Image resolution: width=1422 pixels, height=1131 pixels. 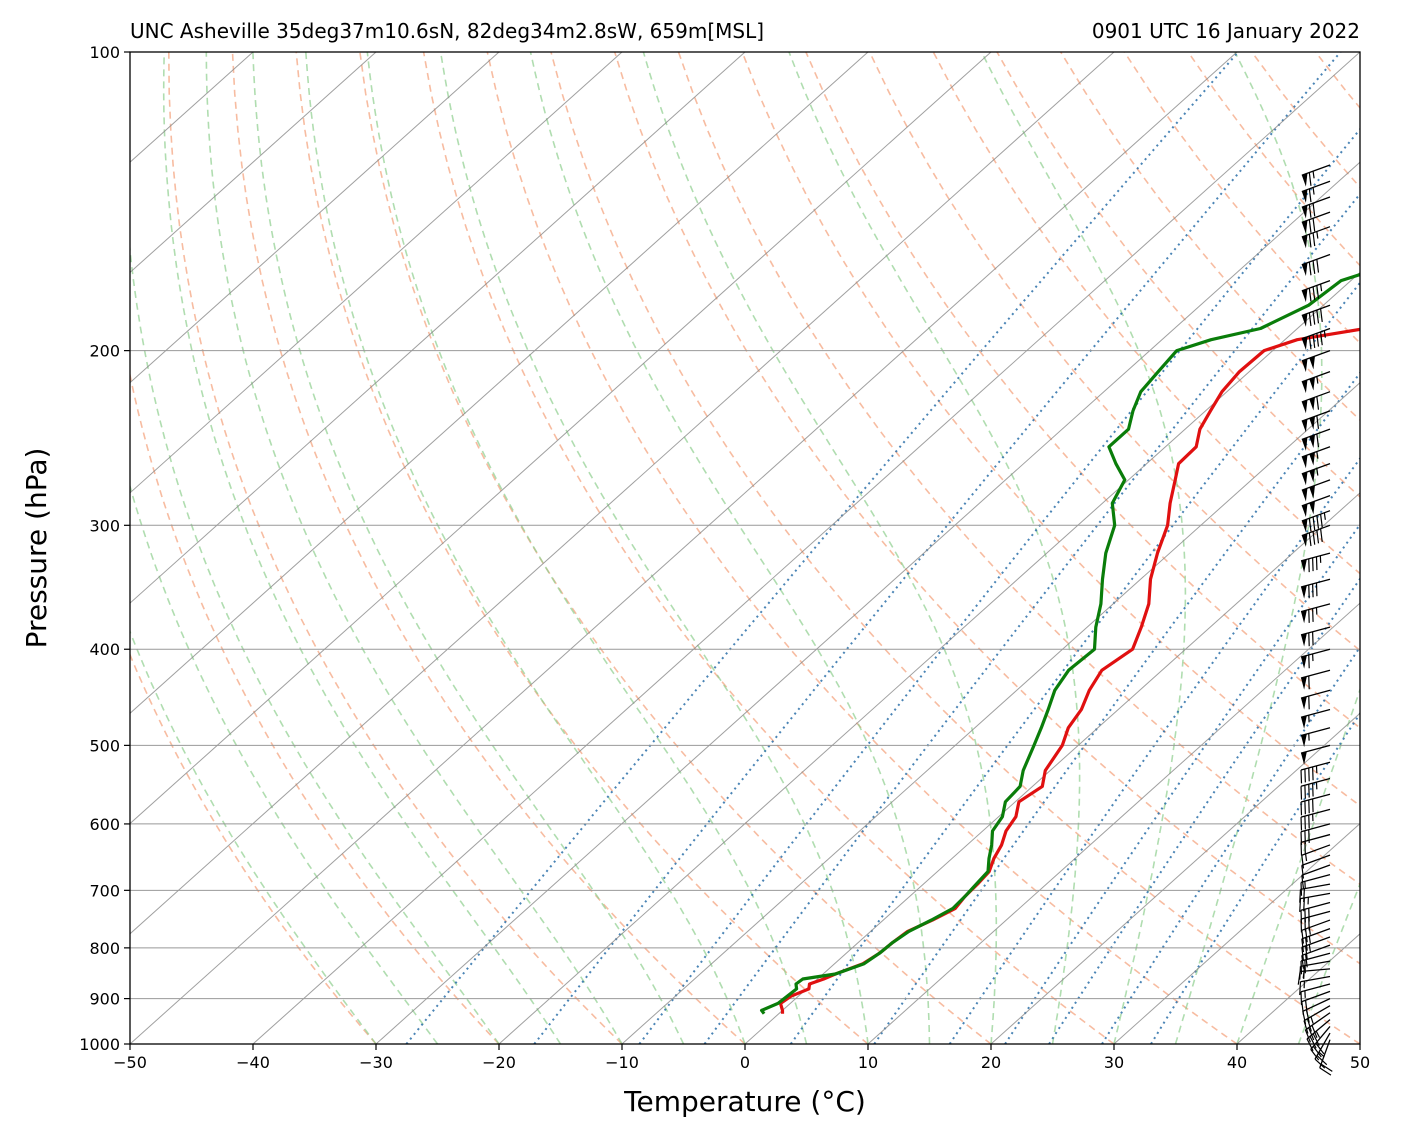 I want to click on x-tick-label: −30, so click(x=376, y=1062).